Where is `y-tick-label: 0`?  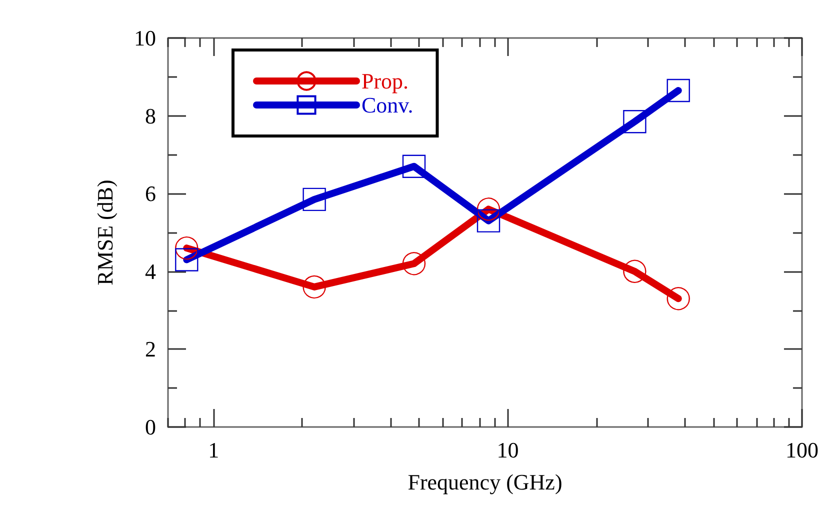
y-tick-label: 0 is located at coordinates (150, 427).